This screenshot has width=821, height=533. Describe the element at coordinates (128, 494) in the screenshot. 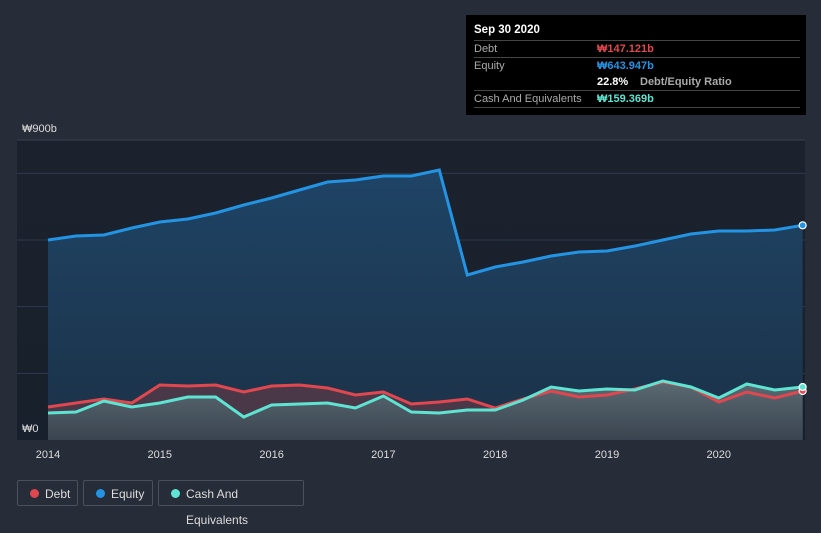

I see `legend-equity-label: Equity` at that location.